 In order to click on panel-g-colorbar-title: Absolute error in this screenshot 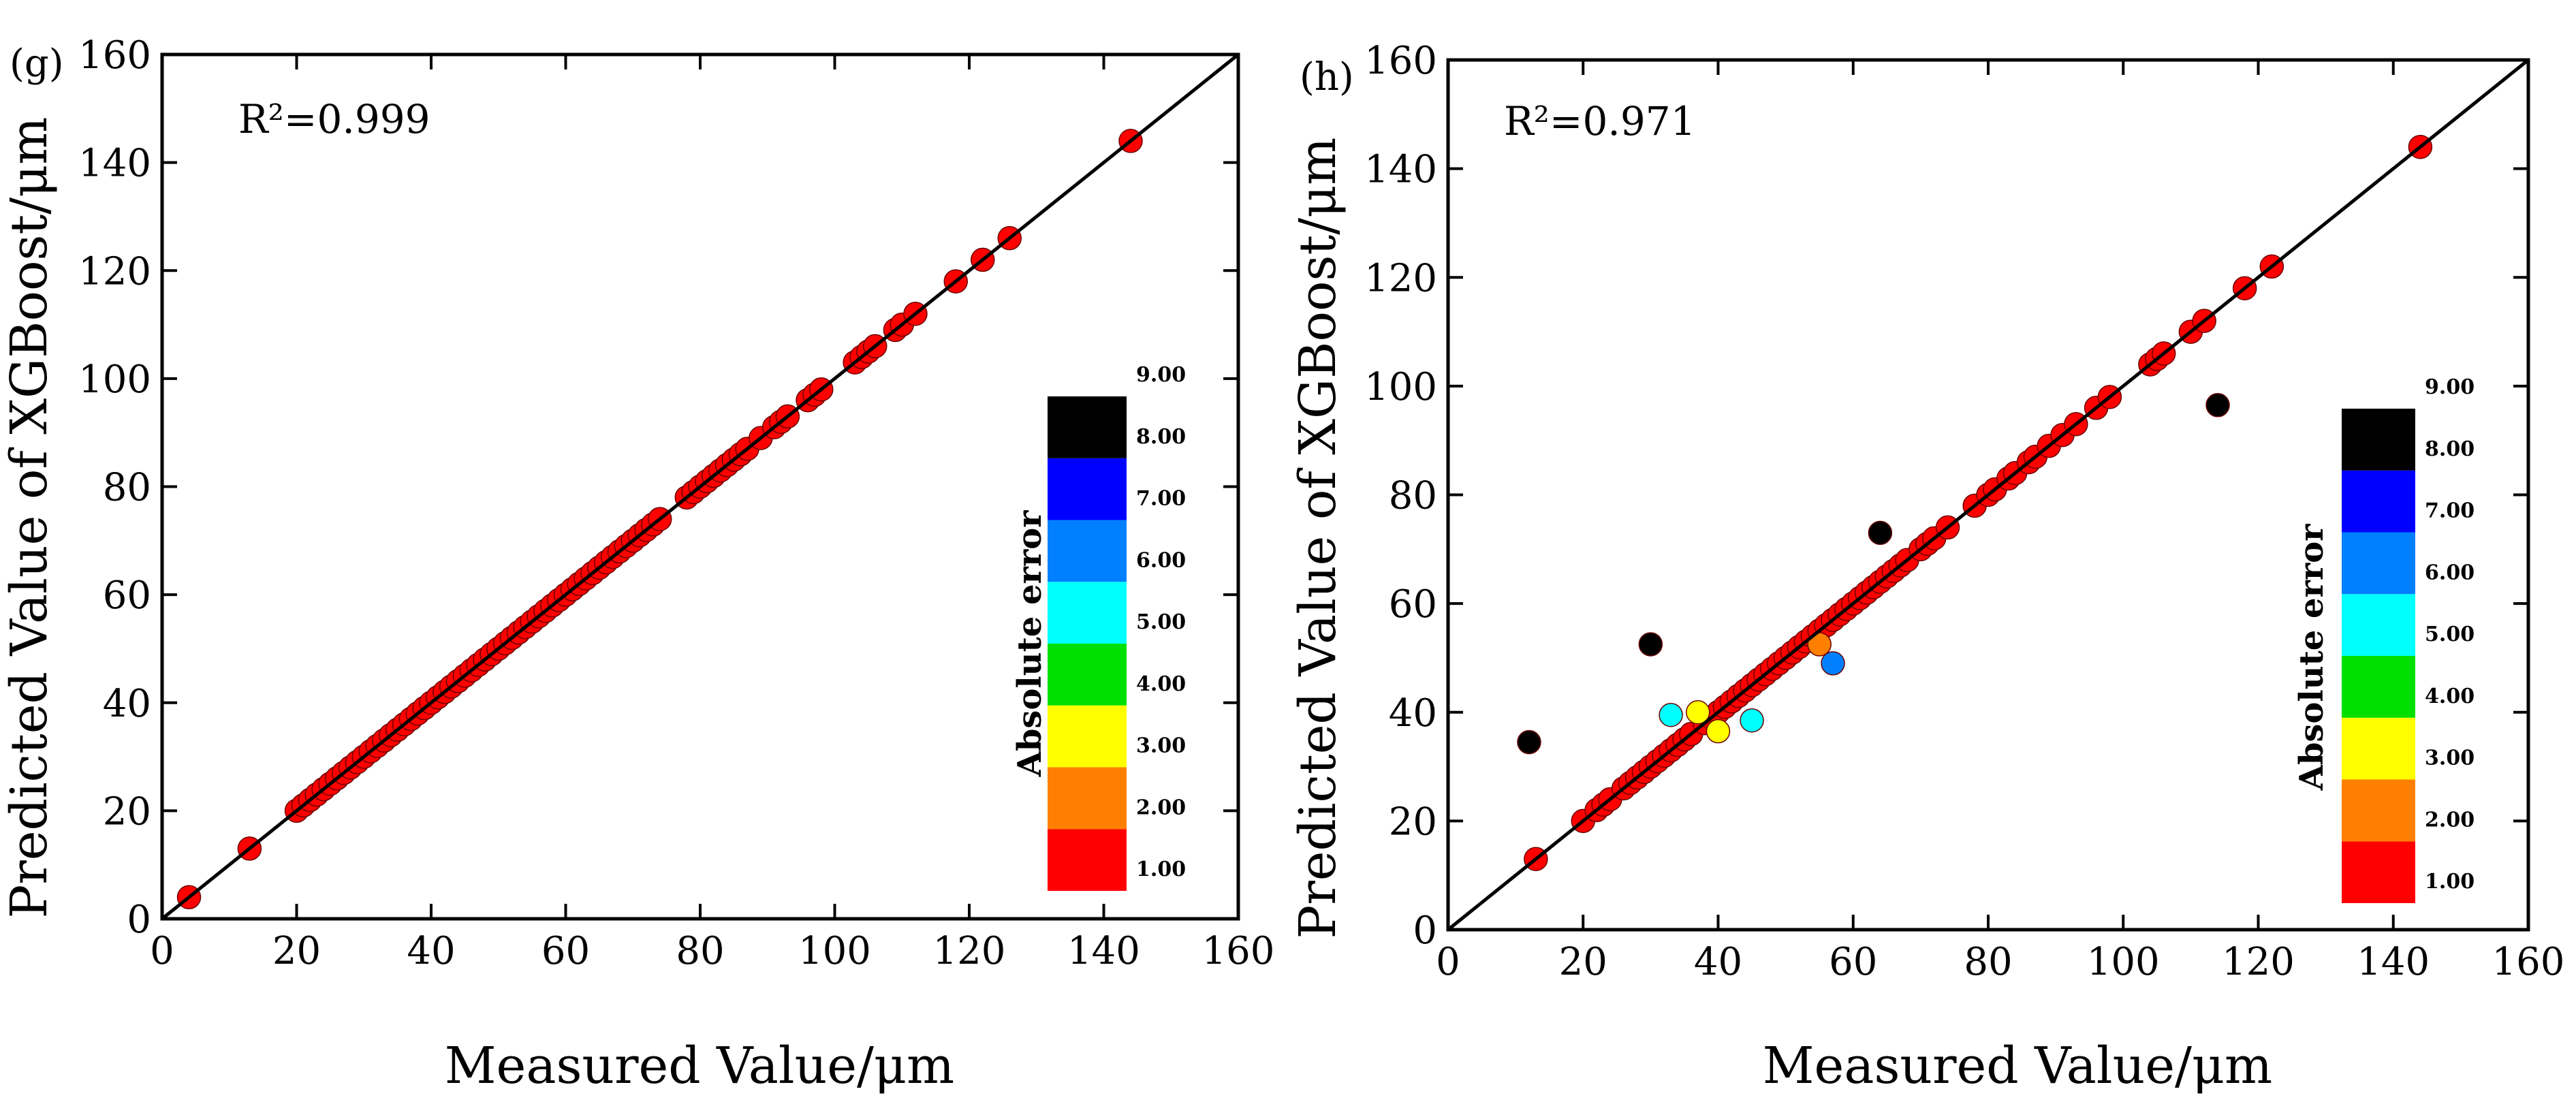, I will do `click(1030, 644)`.